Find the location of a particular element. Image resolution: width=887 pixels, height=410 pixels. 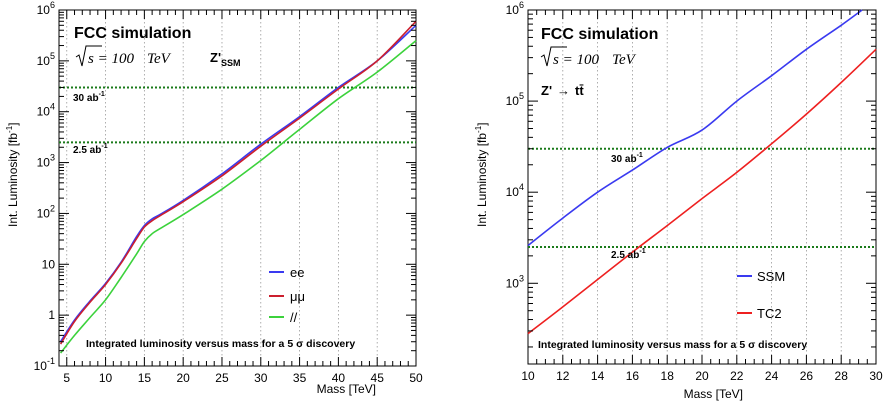

x-tick-label: 26 is located at coordinates (807, 376).